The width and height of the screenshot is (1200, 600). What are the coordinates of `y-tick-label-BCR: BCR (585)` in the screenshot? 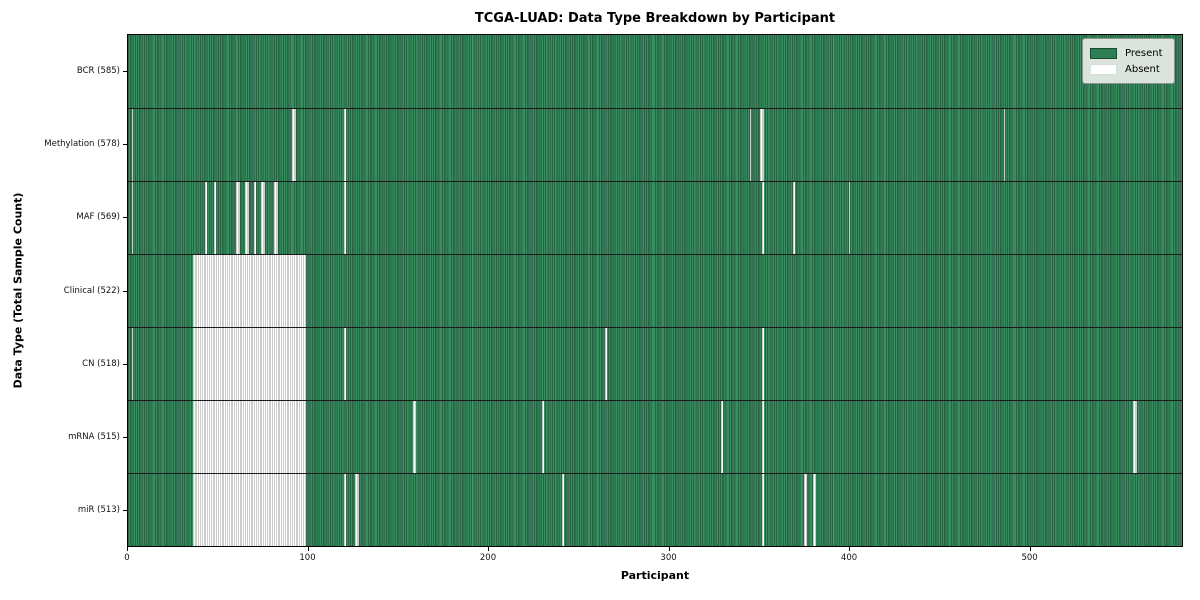 It's located at (98, 70).